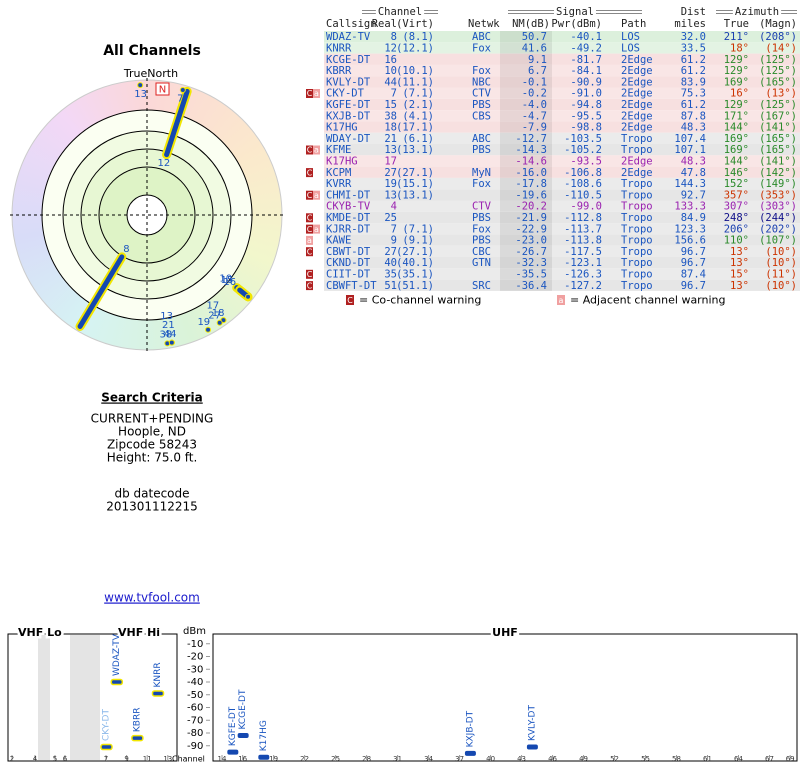 This screenshot has height=768, width=800. I want to click on x-axis-label: Channel, so click(188, 759).